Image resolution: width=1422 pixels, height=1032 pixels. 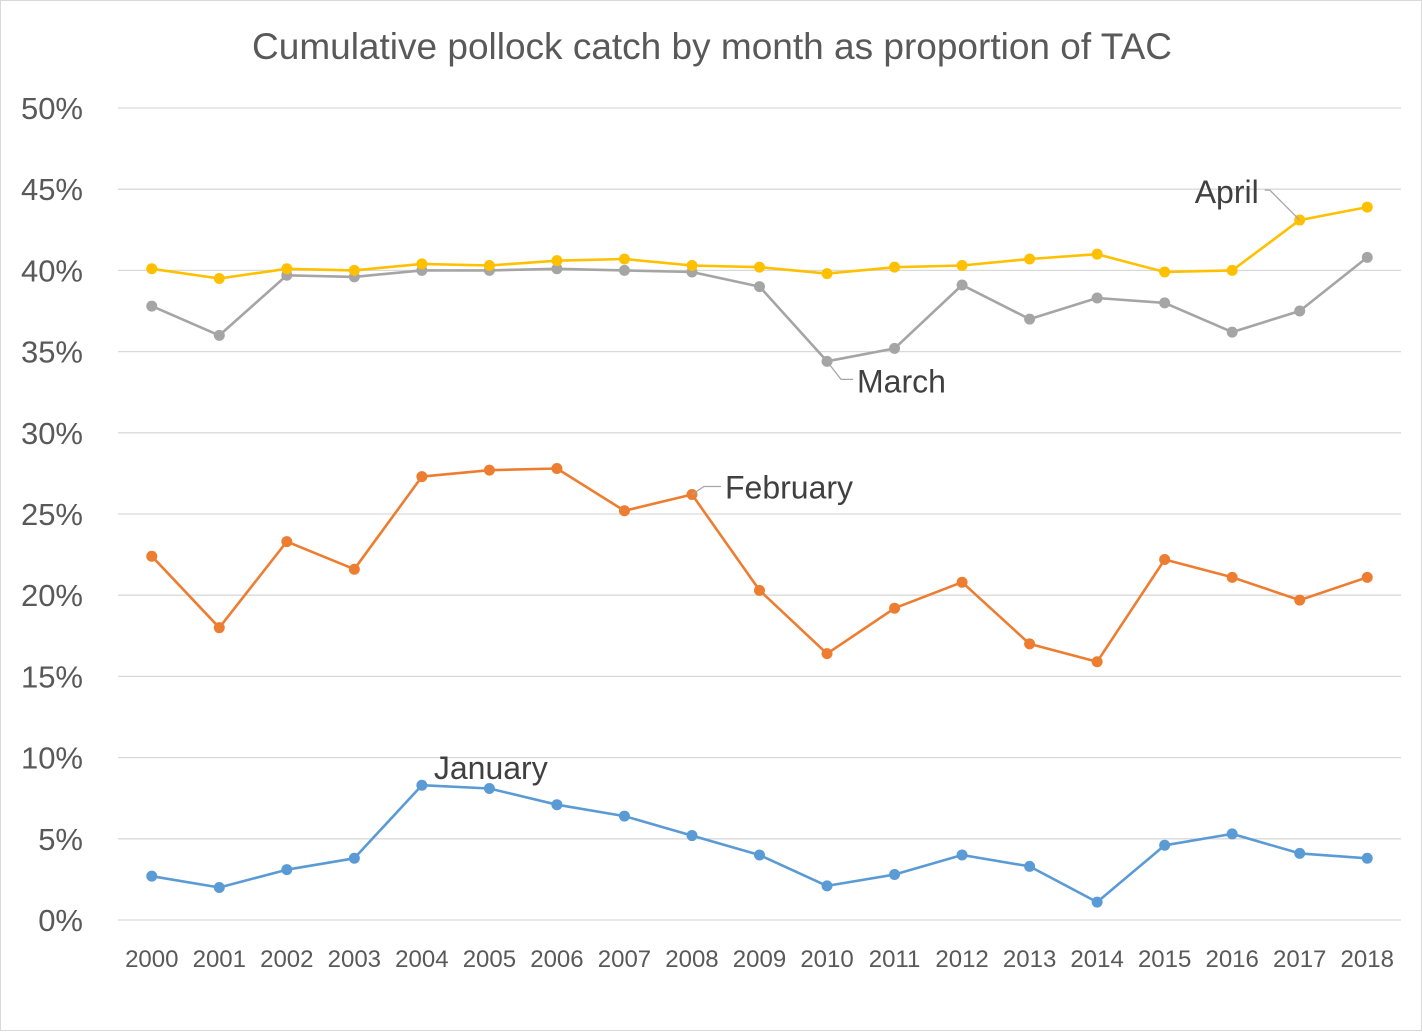 What do you see at coordinates (60, 839) in the screenshot?
I see `y-tick-label: 5%` at bounding box center [60, 839].